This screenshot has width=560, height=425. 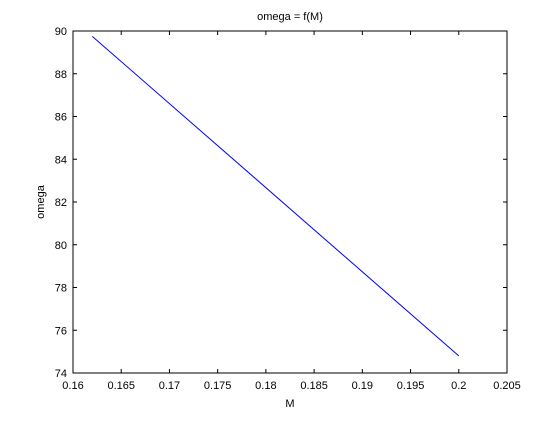 What do you see at coordinates (61, 374) in the screenshot?
I see `y-tick-label: 74` at bounding box center [61, 374].